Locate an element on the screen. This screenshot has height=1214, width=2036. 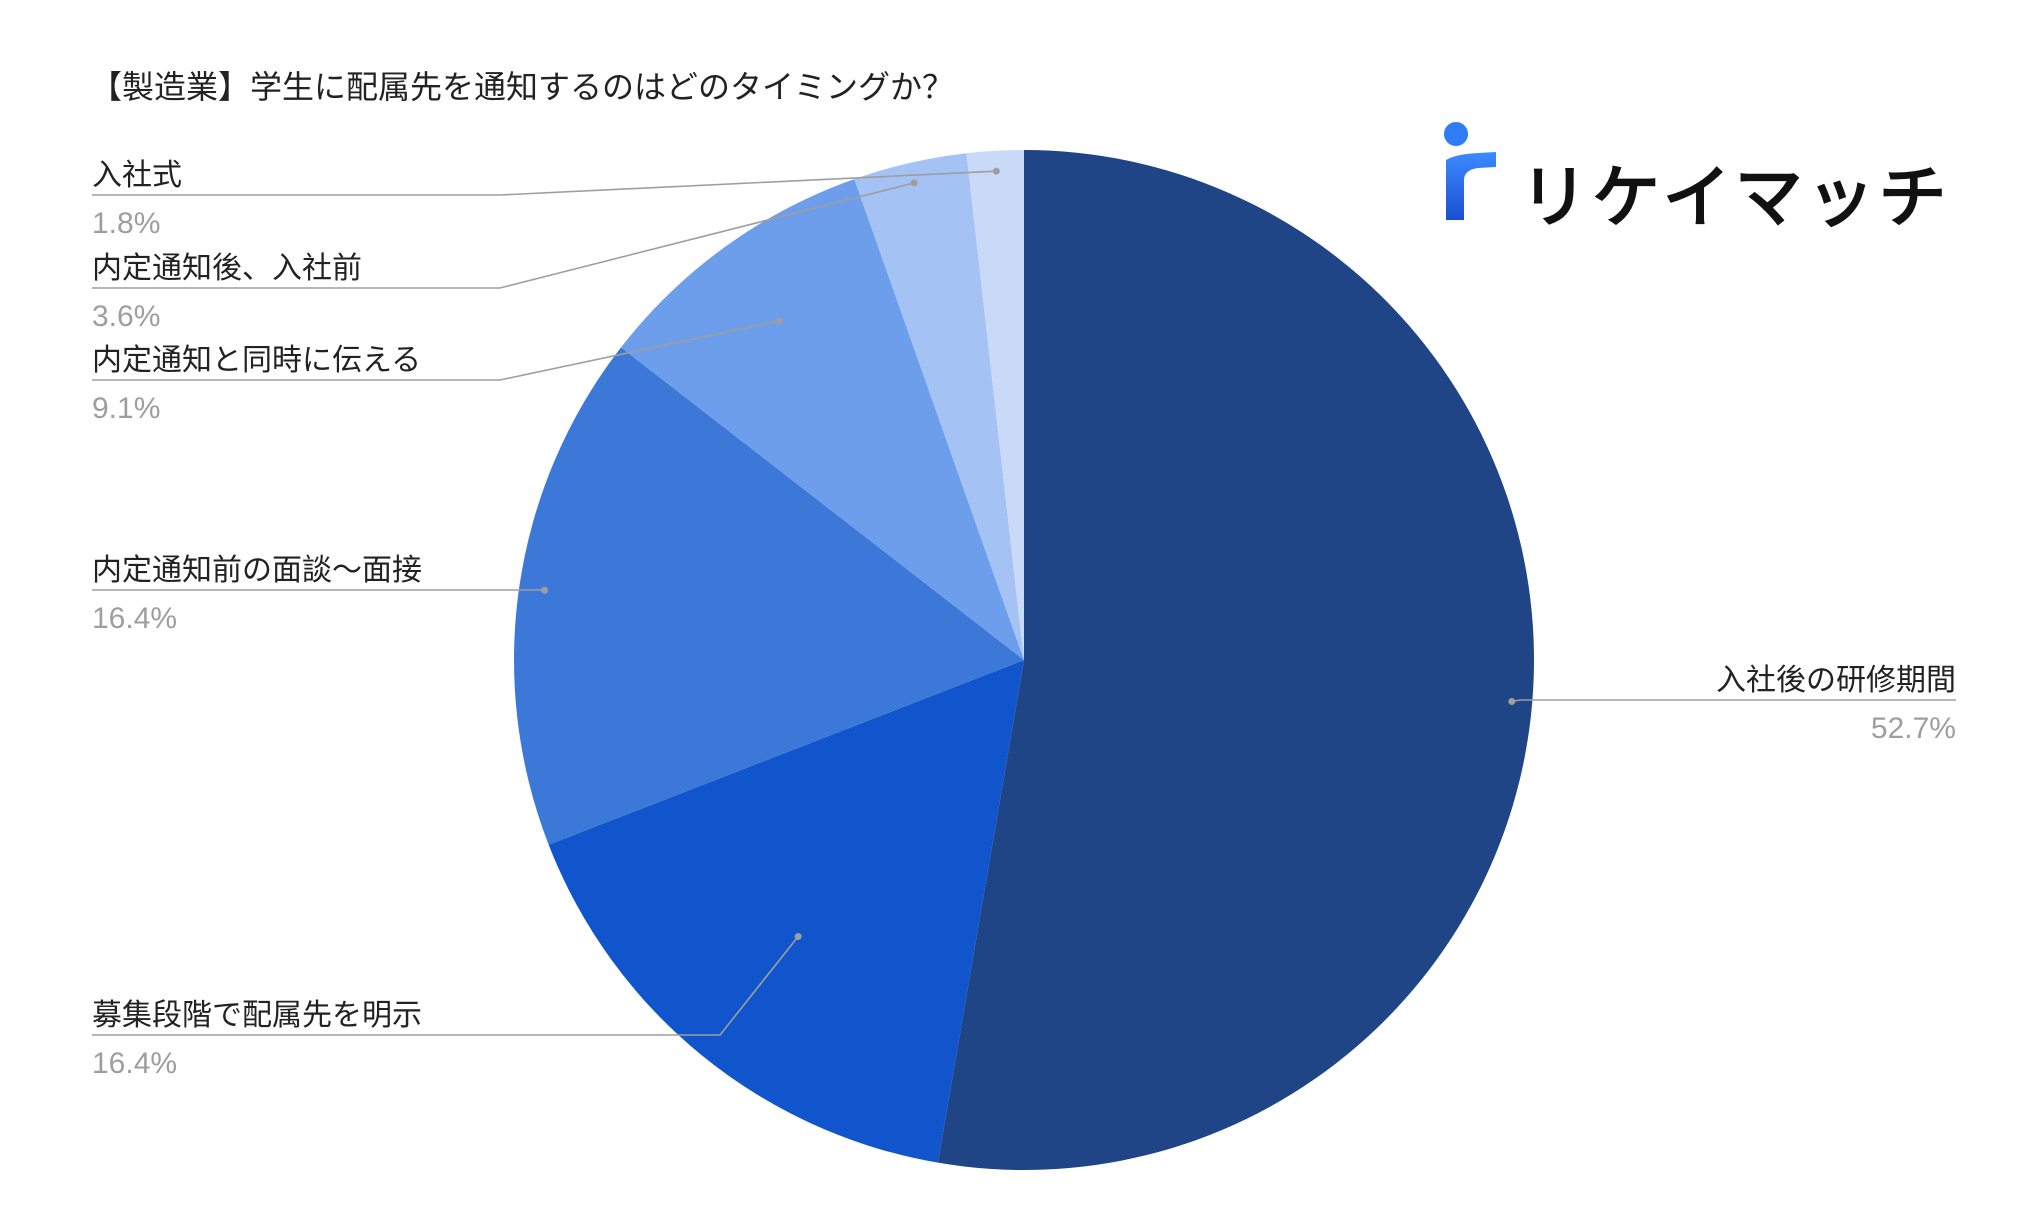
slice-value-label: 52.7% is located at coordinates (1913, 728).